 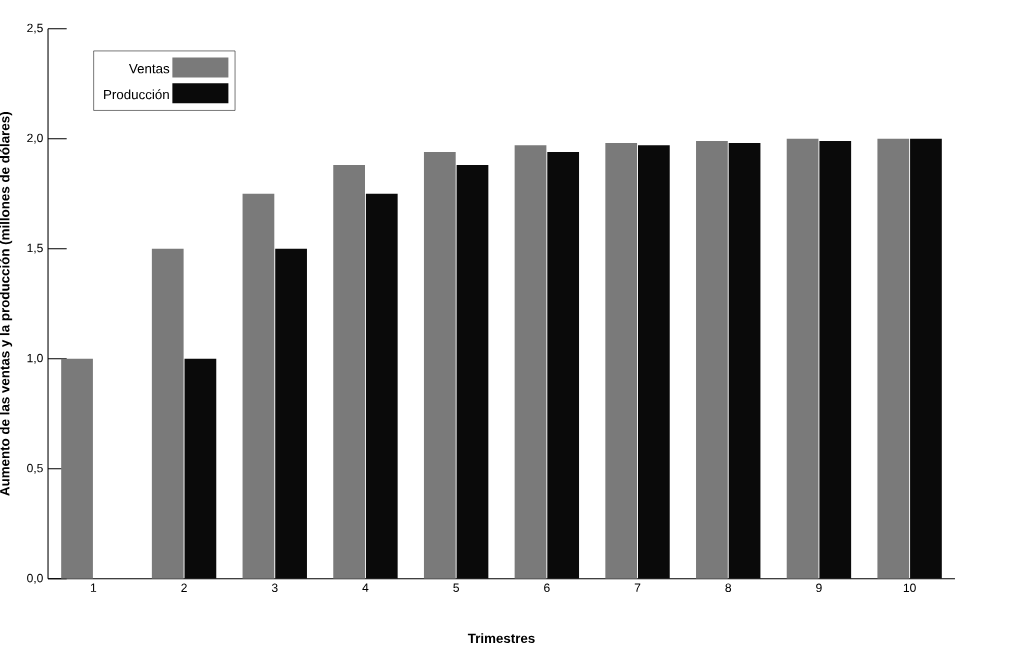 What do you see at coordinates (456, 588) in the screenshot?
I see `x-tick-label: 5` at bounding box center [456, 588].